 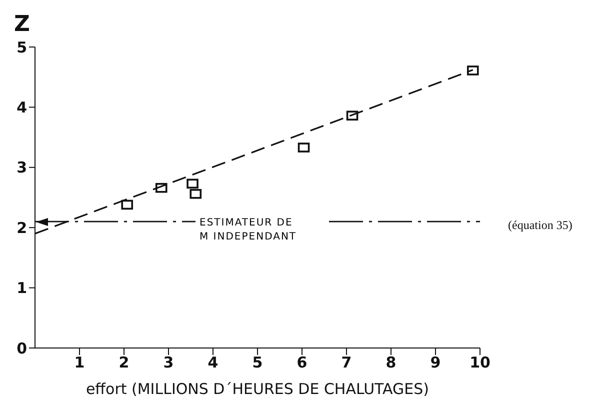 What do you see at coordinates (540, 225) in the screenshot?
I see `text: (équation 35)` at bounding box center [540, 225].